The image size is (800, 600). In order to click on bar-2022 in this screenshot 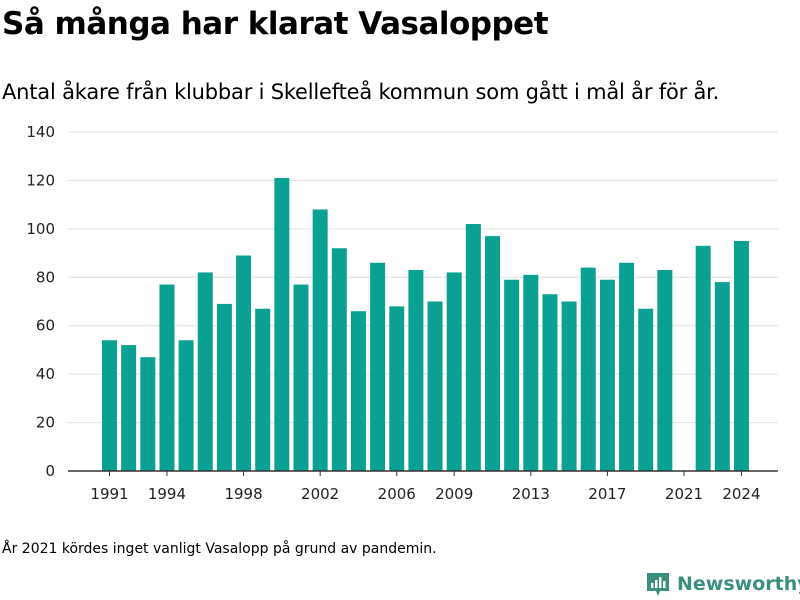, I will do `click(703, 358)`.